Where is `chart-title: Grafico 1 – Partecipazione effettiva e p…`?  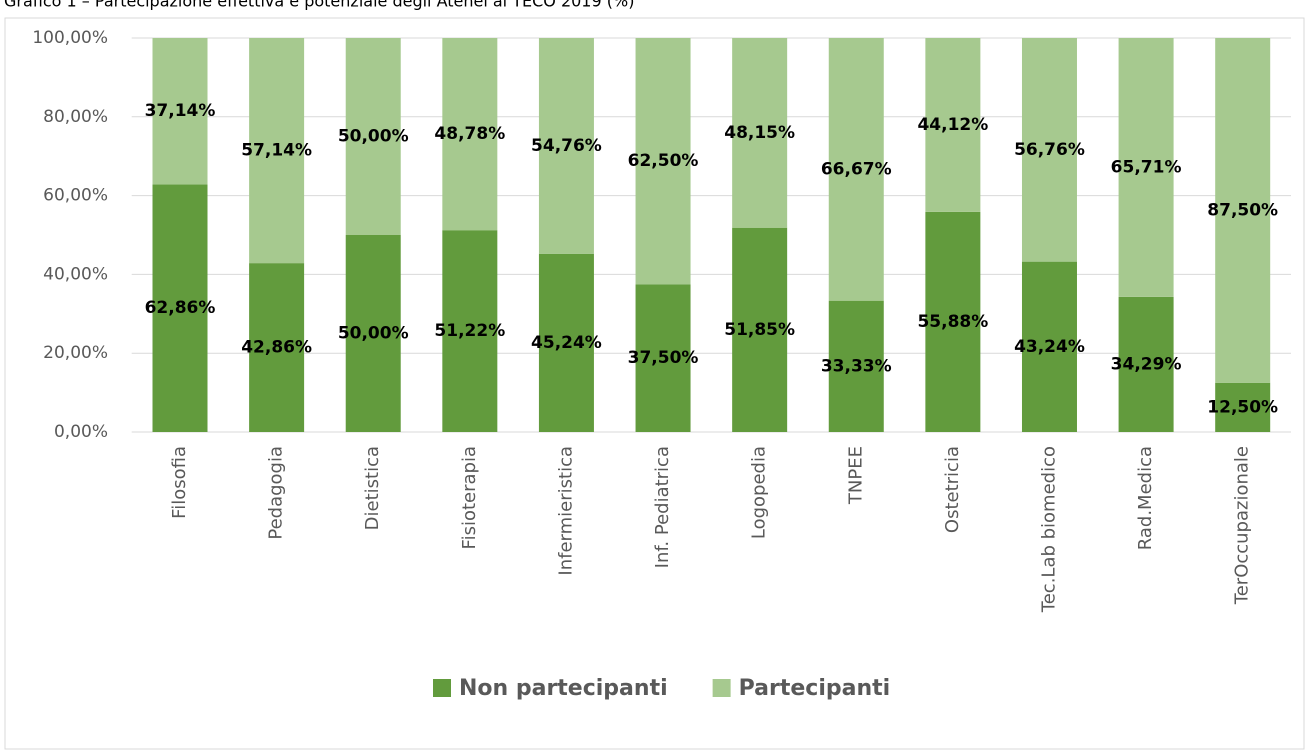 chart-title: Grafico 1 – Partecipazione effettiva e p… is located at coordinates (319, 5).